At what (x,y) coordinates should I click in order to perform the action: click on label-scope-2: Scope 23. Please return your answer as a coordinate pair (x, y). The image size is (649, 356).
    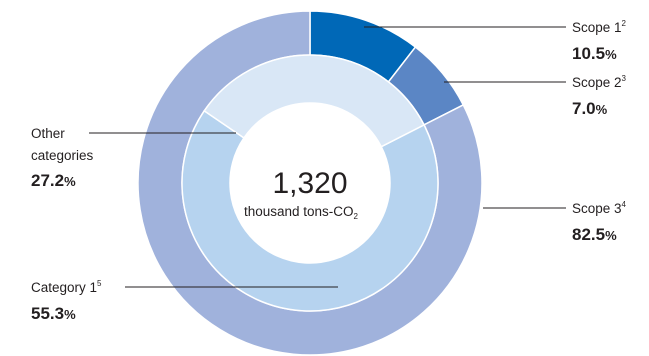
    Looking at the image, I should click on (599, 82).